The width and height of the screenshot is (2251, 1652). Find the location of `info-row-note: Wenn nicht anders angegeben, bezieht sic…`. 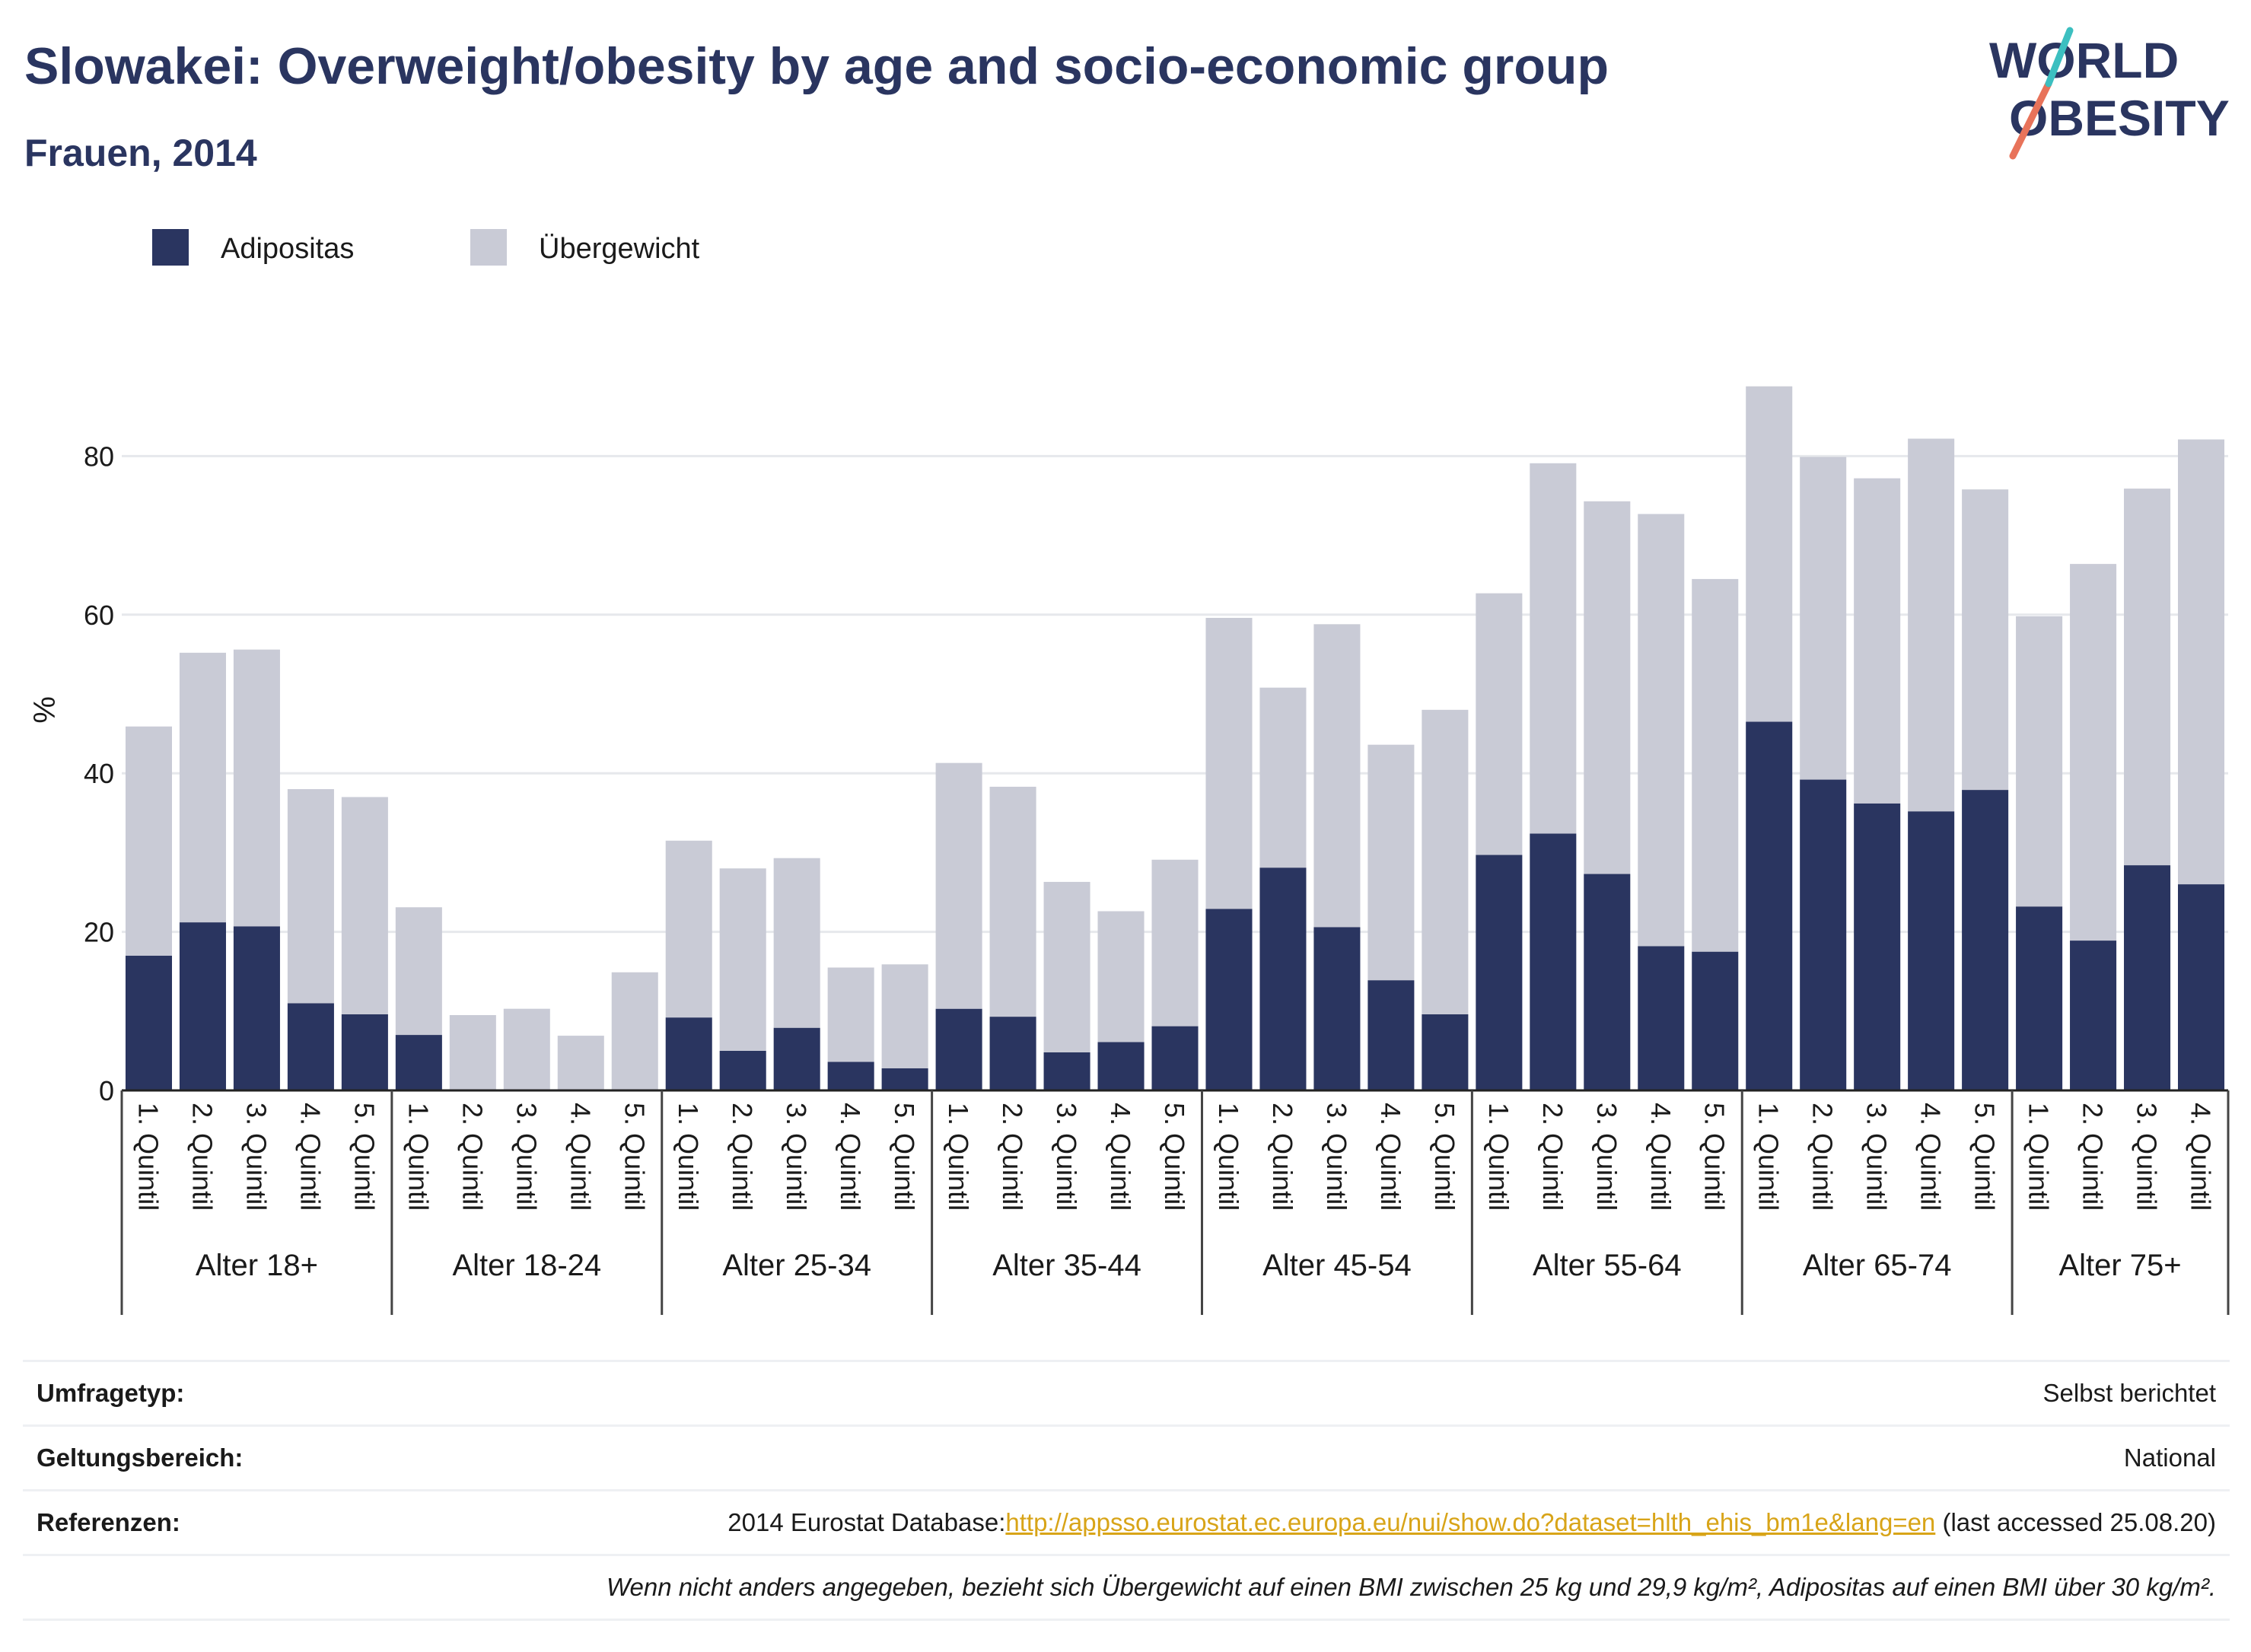

info-row-note: Wenn nicht anders angegeben, bezieht sic… is located at coordinates (1126, 1587).